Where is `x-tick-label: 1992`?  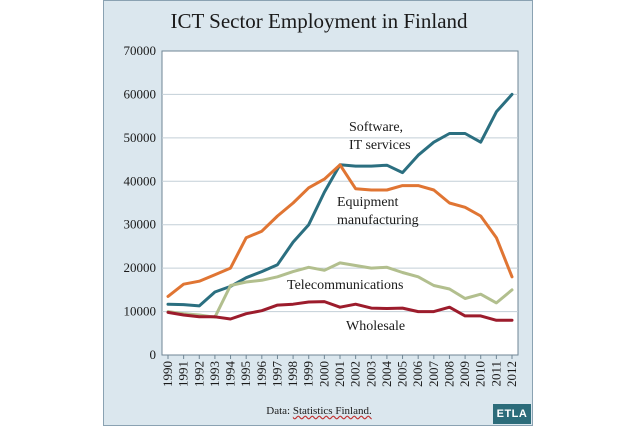 x-tick-label: 1992 is located at coordinates (198, 374).